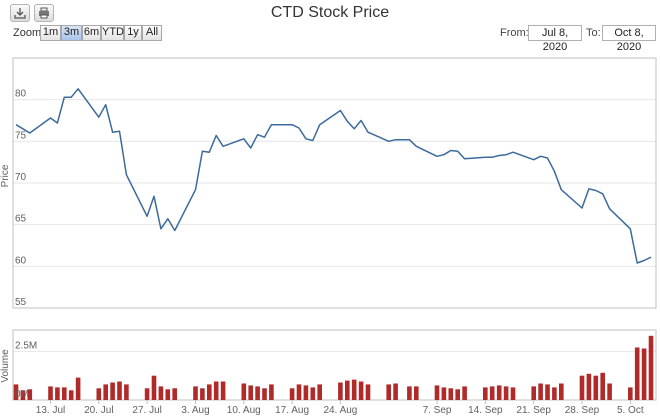 Image resolution: width=660 pixels, height=416 pixels. Describe the element at coordinates (195, 410) in the screenshot. I see `x-tick-label: 3. Aug` at that location.